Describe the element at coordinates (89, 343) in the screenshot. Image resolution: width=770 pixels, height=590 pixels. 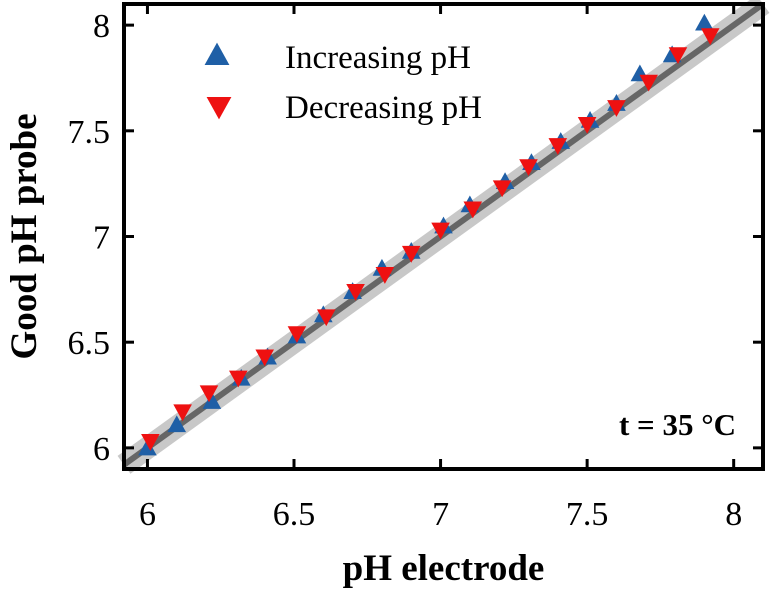
I see `y-tick-label: 6.5` at that location.